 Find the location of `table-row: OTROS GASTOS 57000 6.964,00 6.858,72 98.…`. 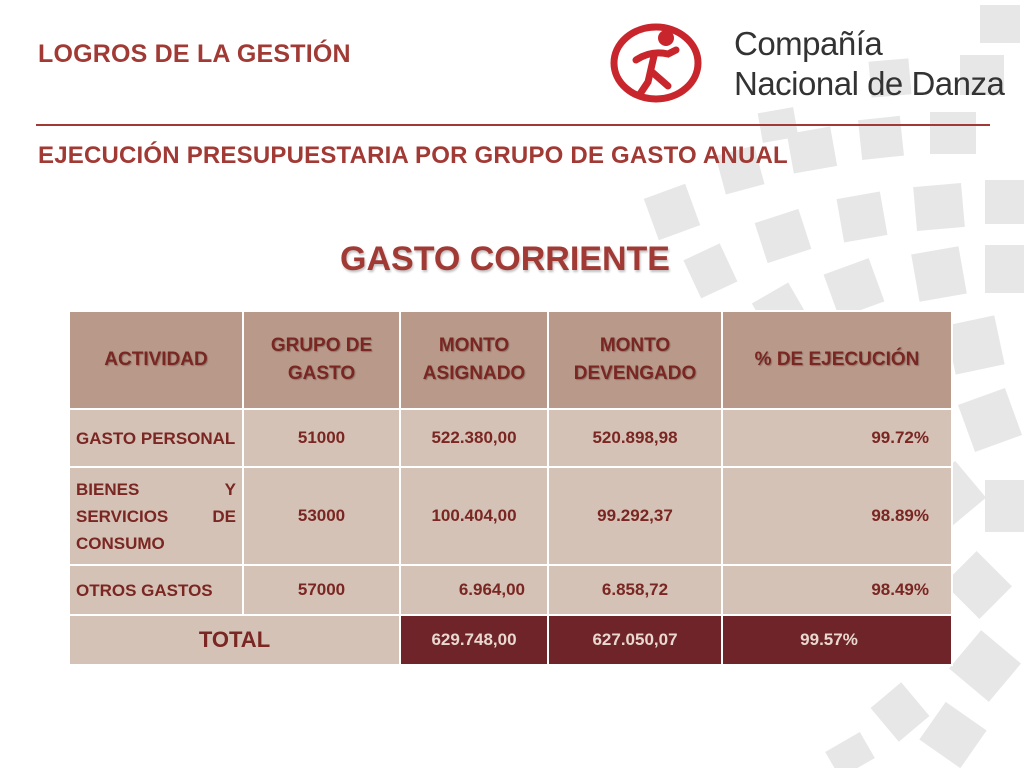

table-row: OTROS GASTOS 57000 6.964,00 6.858,72 98.… is located at coordinates (510, 590).